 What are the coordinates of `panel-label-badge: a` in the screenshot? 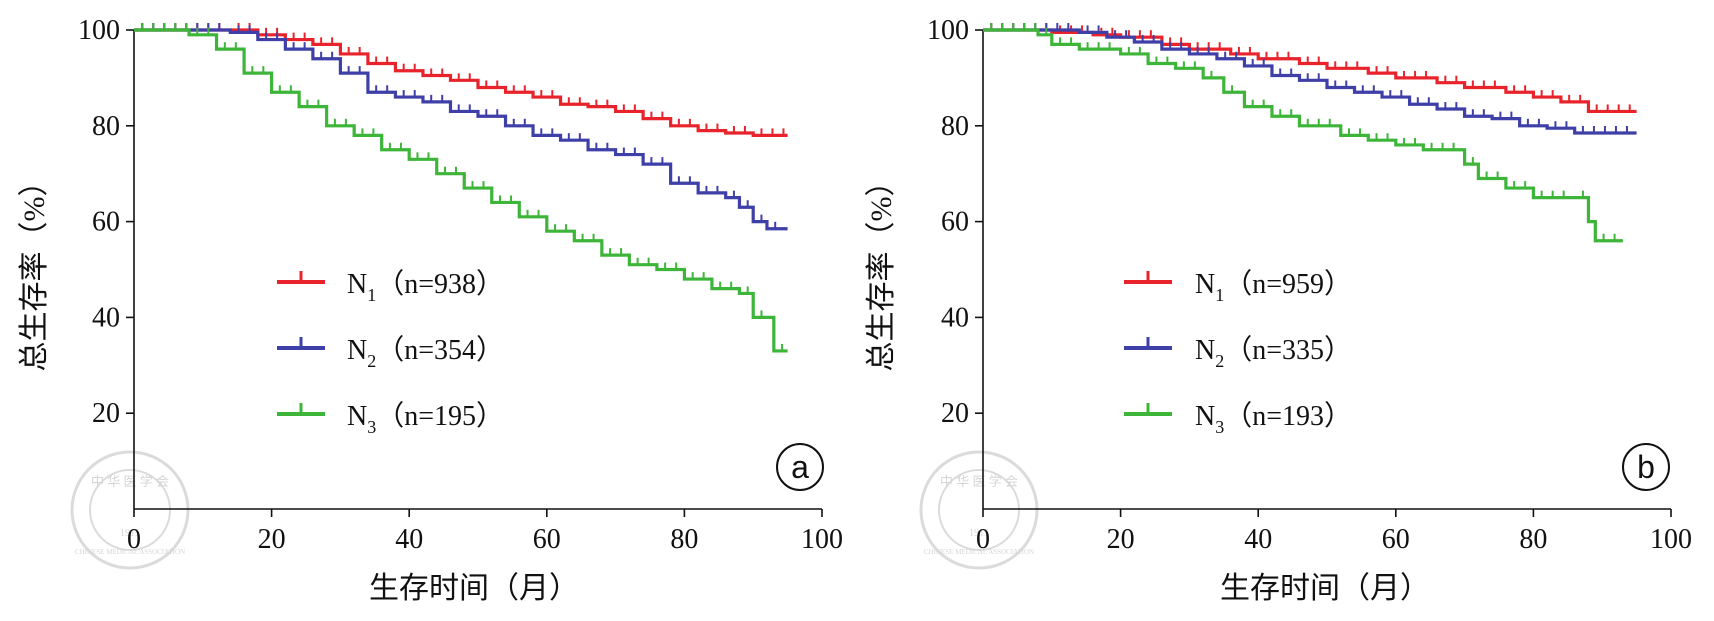 It's located at (800, 467).